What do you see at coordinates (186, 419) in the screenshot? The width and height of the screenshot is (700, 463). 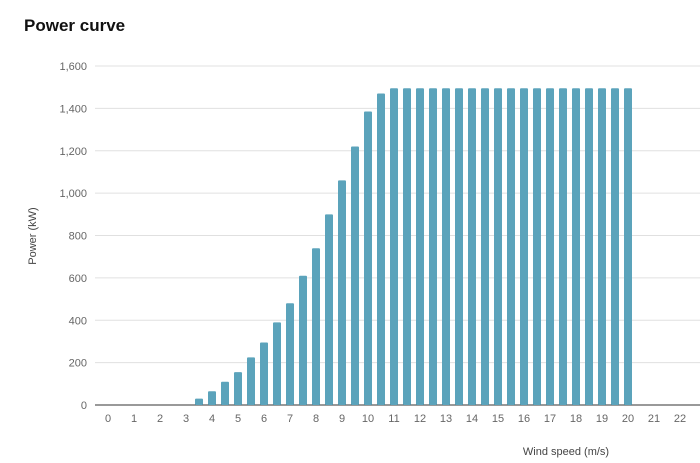 I see `x-tick-label: 3` at bounding box center [186, 419].